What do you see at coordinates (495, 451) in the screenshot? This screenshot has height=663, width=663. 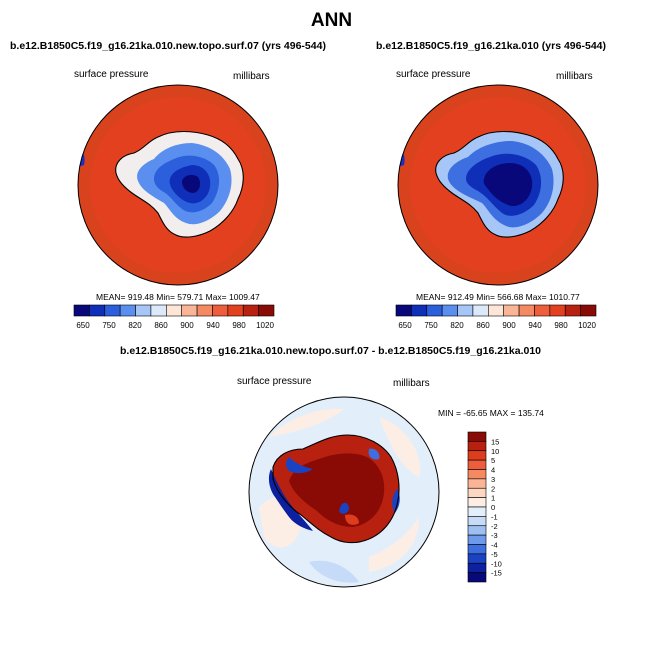 I see `colorbar-tick-label: 10` at bounding box center [495, 451].